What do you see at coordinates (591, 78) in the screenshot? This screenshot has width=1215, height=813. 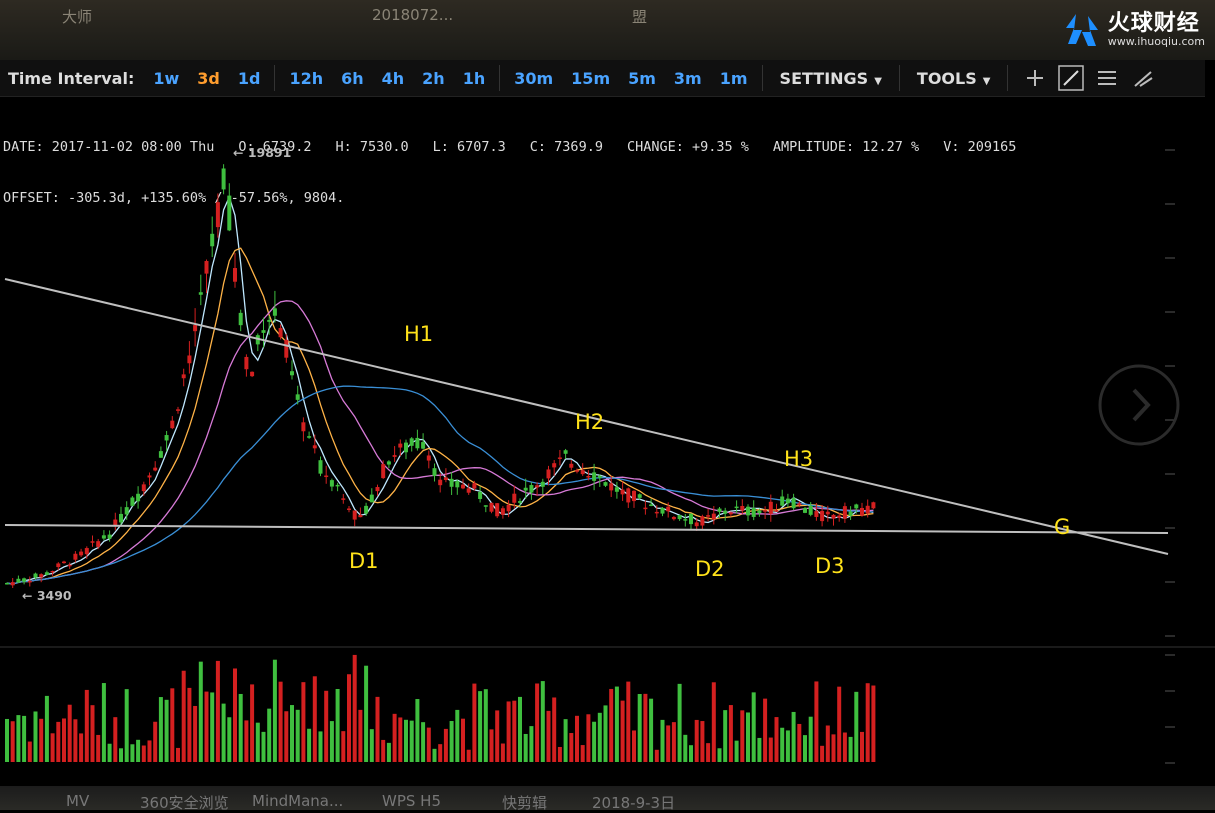 I see `interval-15m: 15m` at bounding box center [591, 78].